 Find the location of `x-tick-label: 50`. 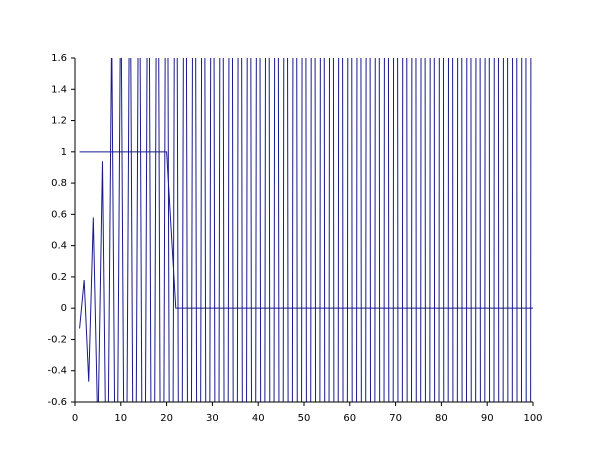

x-tick-label: 50 is located at coordinates (304, 418).